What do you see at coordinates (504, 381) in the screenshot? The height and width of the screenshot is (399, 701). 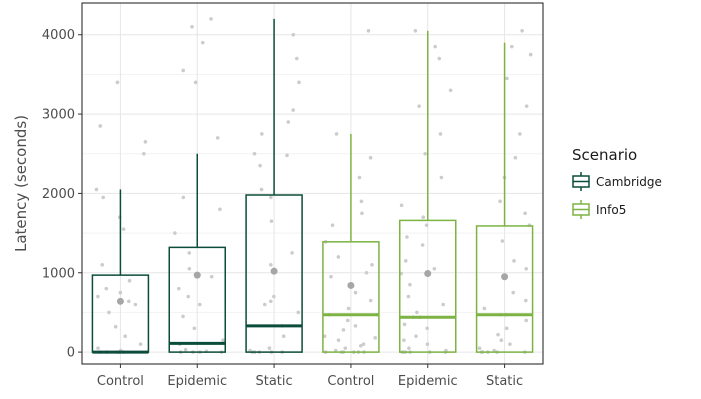 I see `x-tick-label: Static` at bounding box center [504, 381].